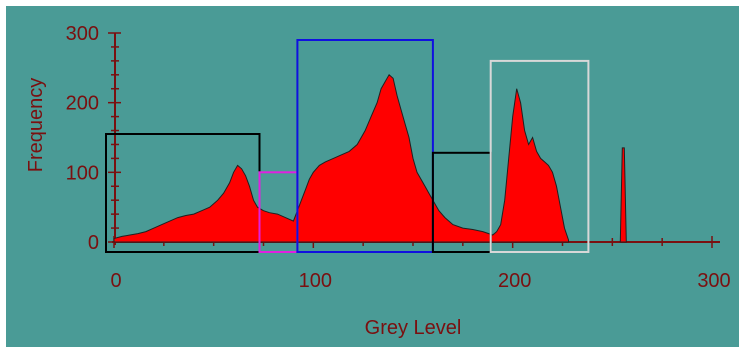 The height and width of the screenshot is (347, 739). What do you see at coordinates (514, 281) in the screenshot?
I see `x-tick-label-200: 200` at bounding box center [514, 281].